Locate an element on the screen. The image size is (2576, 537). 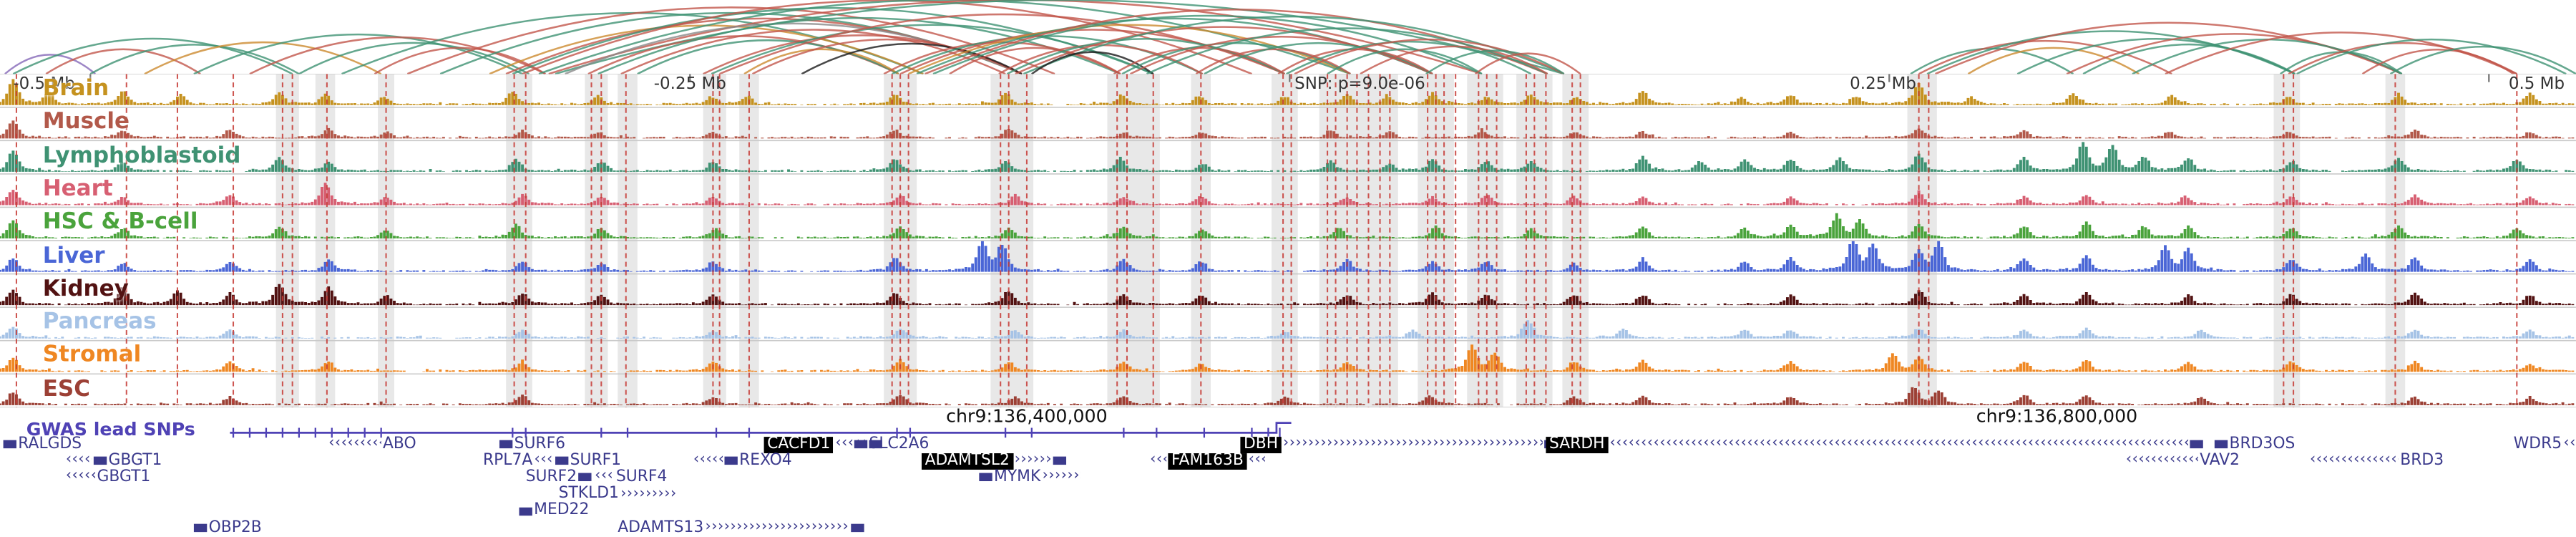
track-label-muscle: Muscle is located at coordinates (86, 122).